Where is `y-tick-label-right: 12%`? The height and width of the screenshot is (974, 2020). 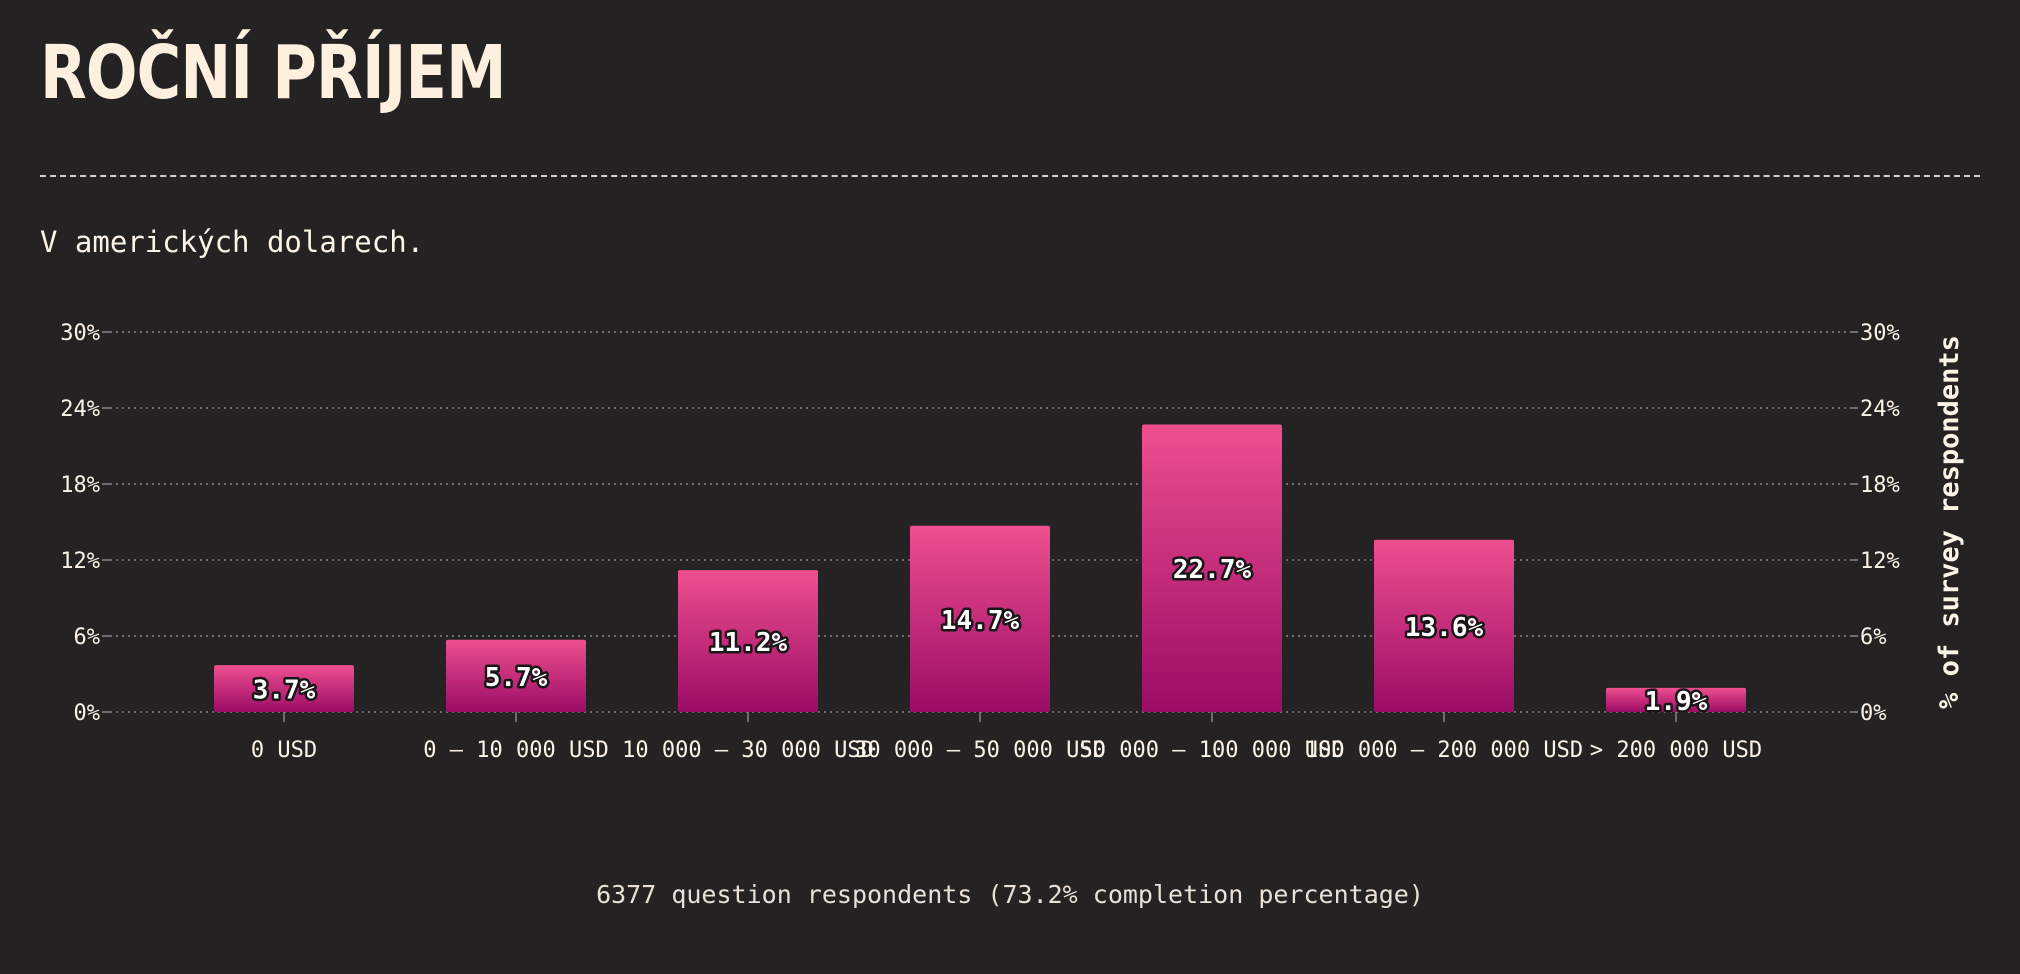 y-tick-label-right: 12% is located at coordinates (1880, 561).